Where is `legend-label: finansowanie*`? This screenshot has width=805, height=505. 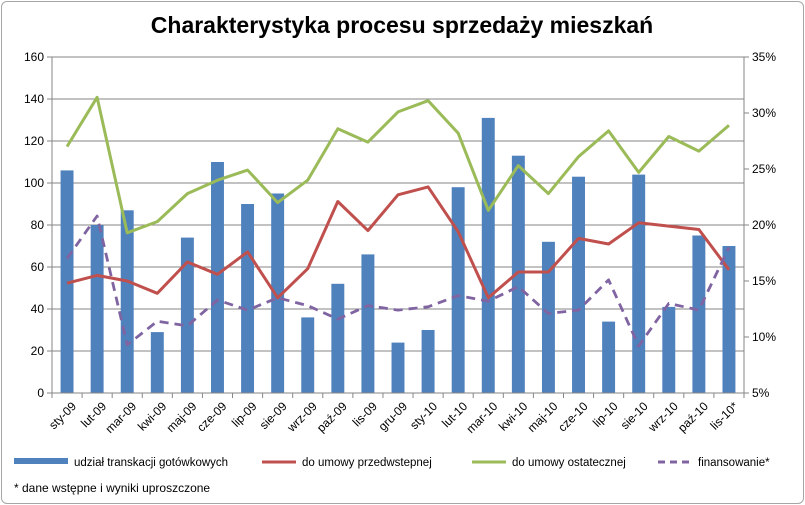
legend-label: finansowanie* is located at coordinates (734, 463).